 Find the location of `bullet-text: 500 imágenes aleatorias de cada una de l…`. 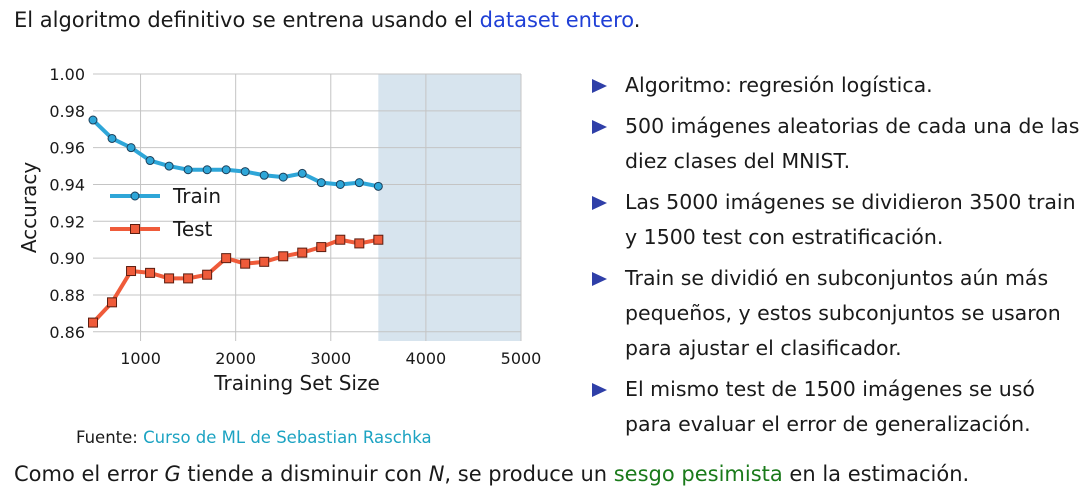

bullet-text: 500 imágenes aleatorias de cada una de l… is located at coordinates (852, 143).